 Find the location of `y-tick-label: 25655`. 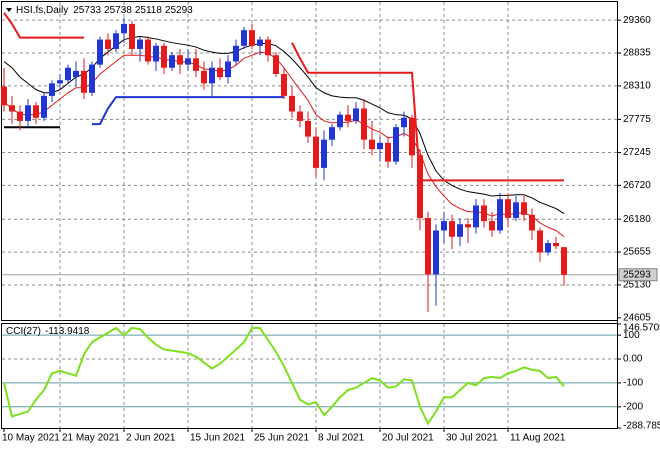

y-tick-label: 25655 is located at coordinates (637, 252).